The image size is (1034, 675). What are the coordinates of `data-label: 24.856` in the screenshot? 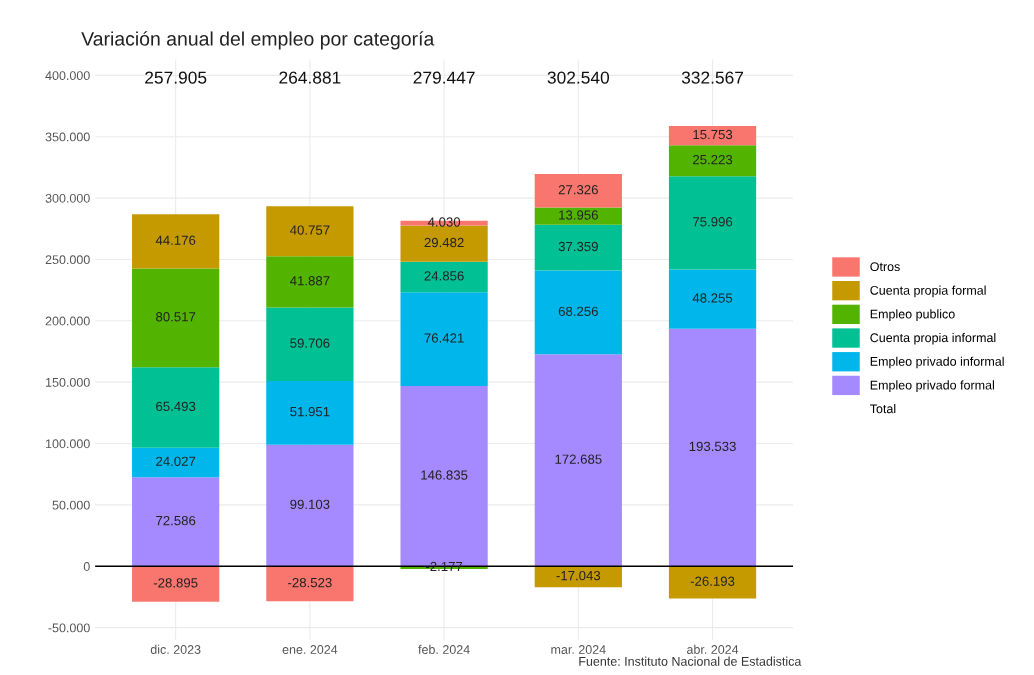 It's located at (444, 276).